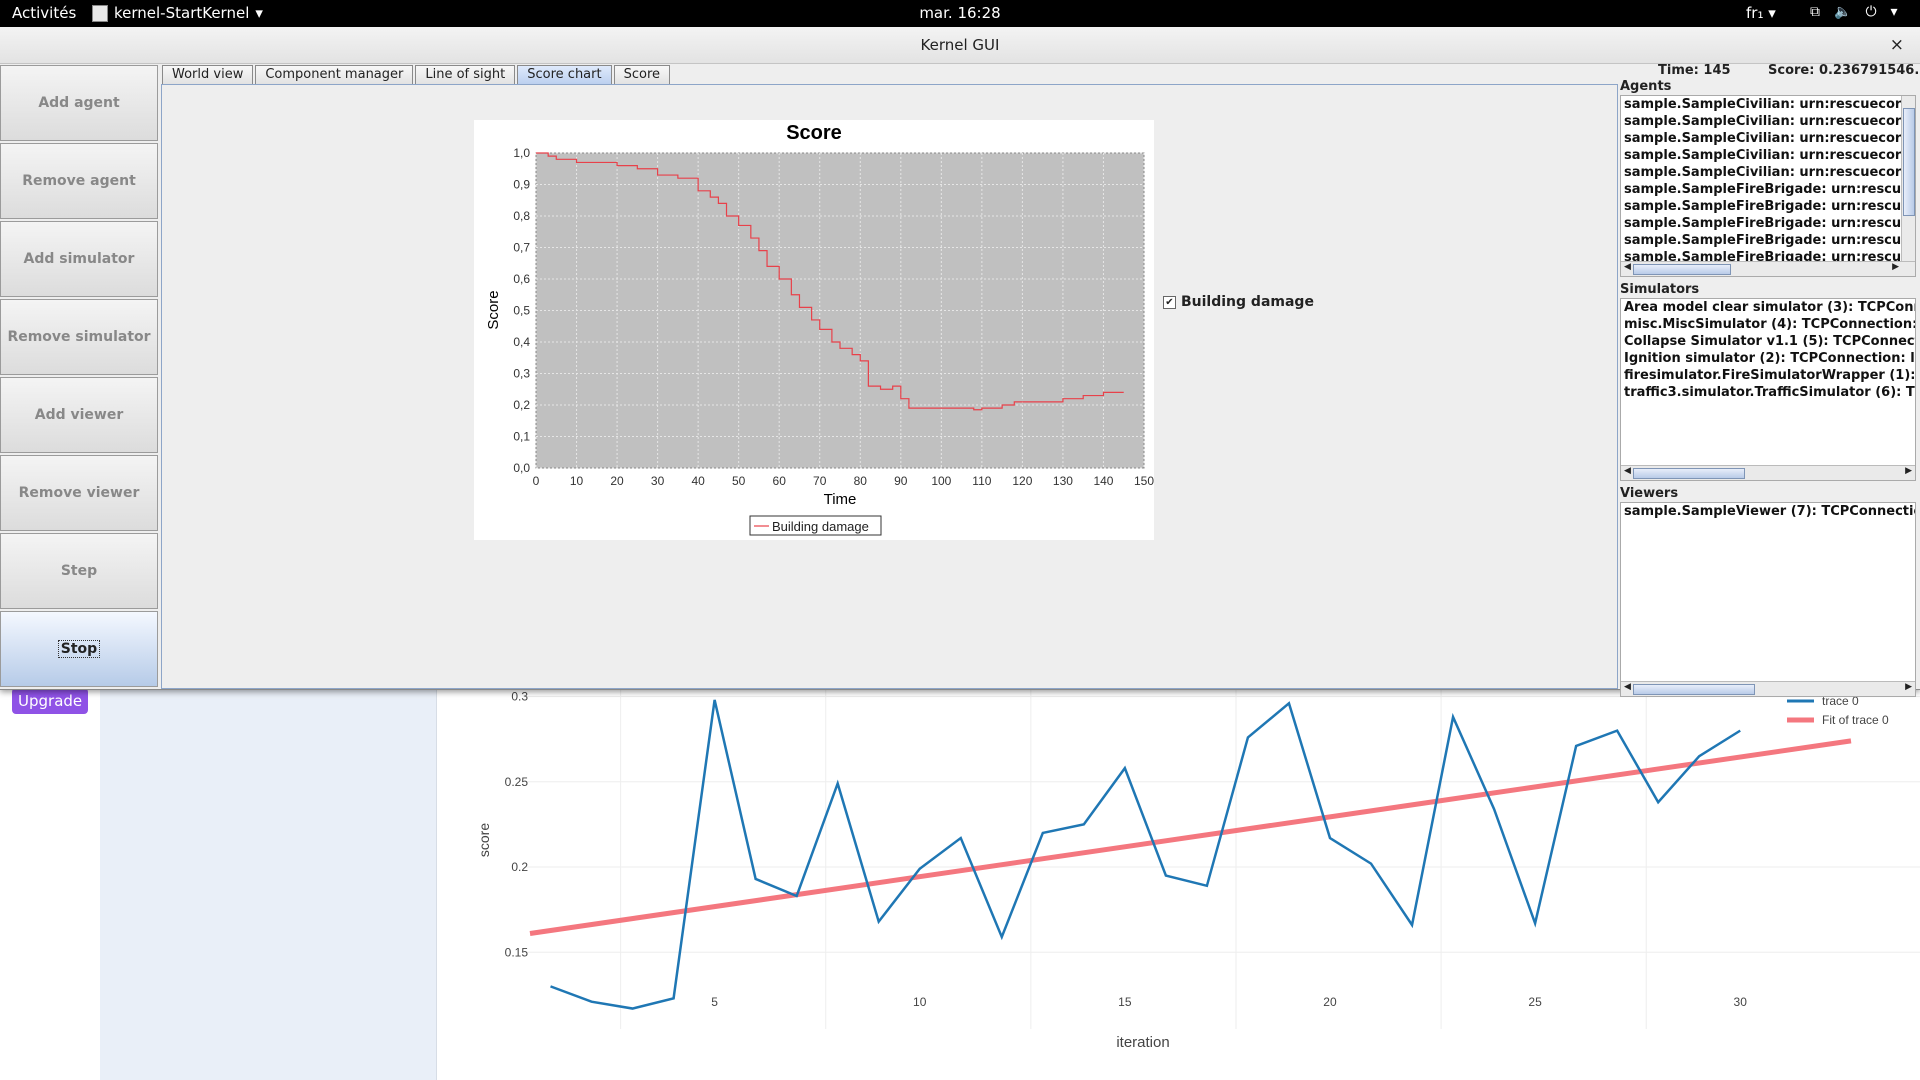 This screenshot has width=1920, height=1080. What do you see at coordinates (521, 468) in the screenshot?
I see `y-tick-label: 0,0` at bounding box center [521, 468].